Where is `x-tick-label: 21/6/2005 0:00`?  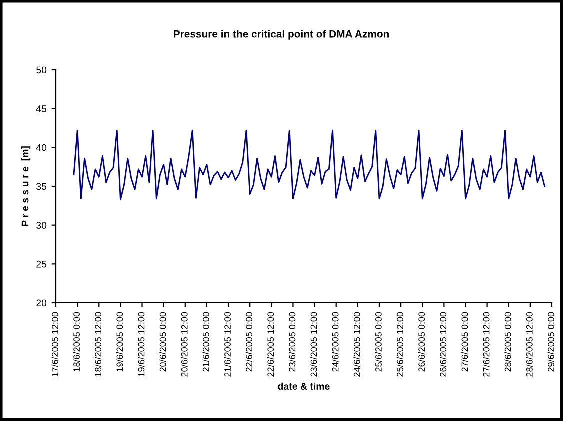 x-tick-label: 21/6/2005 0:00 is located at coordinates (206, 342).